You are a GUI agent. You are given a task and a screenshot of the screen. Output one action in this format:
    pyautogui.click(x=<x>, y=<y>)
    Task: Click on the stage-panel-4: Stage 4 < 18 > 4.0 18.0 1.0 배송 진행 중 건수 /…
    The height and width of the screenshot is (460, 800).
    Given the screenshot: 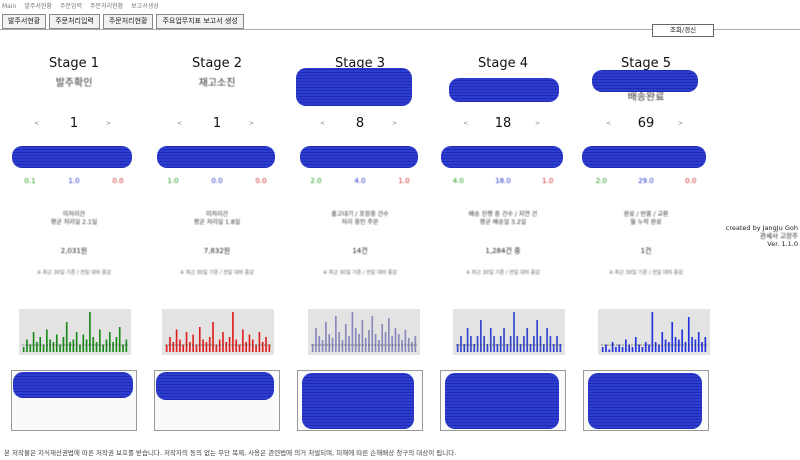 What is the action you would take?
    pyautogui.click(x=503, y=245)
    